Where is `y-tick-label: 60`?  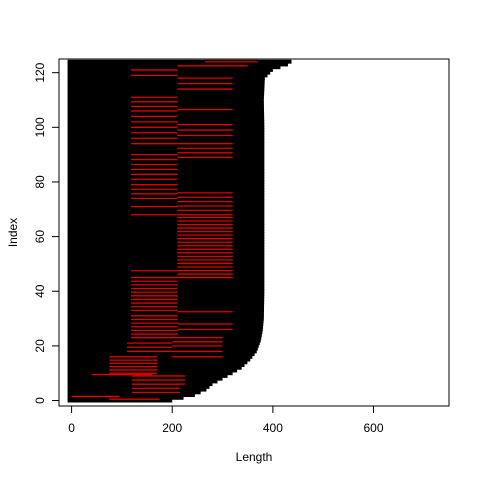 y-tick-label: 60 is located at coordinates (40, 237).